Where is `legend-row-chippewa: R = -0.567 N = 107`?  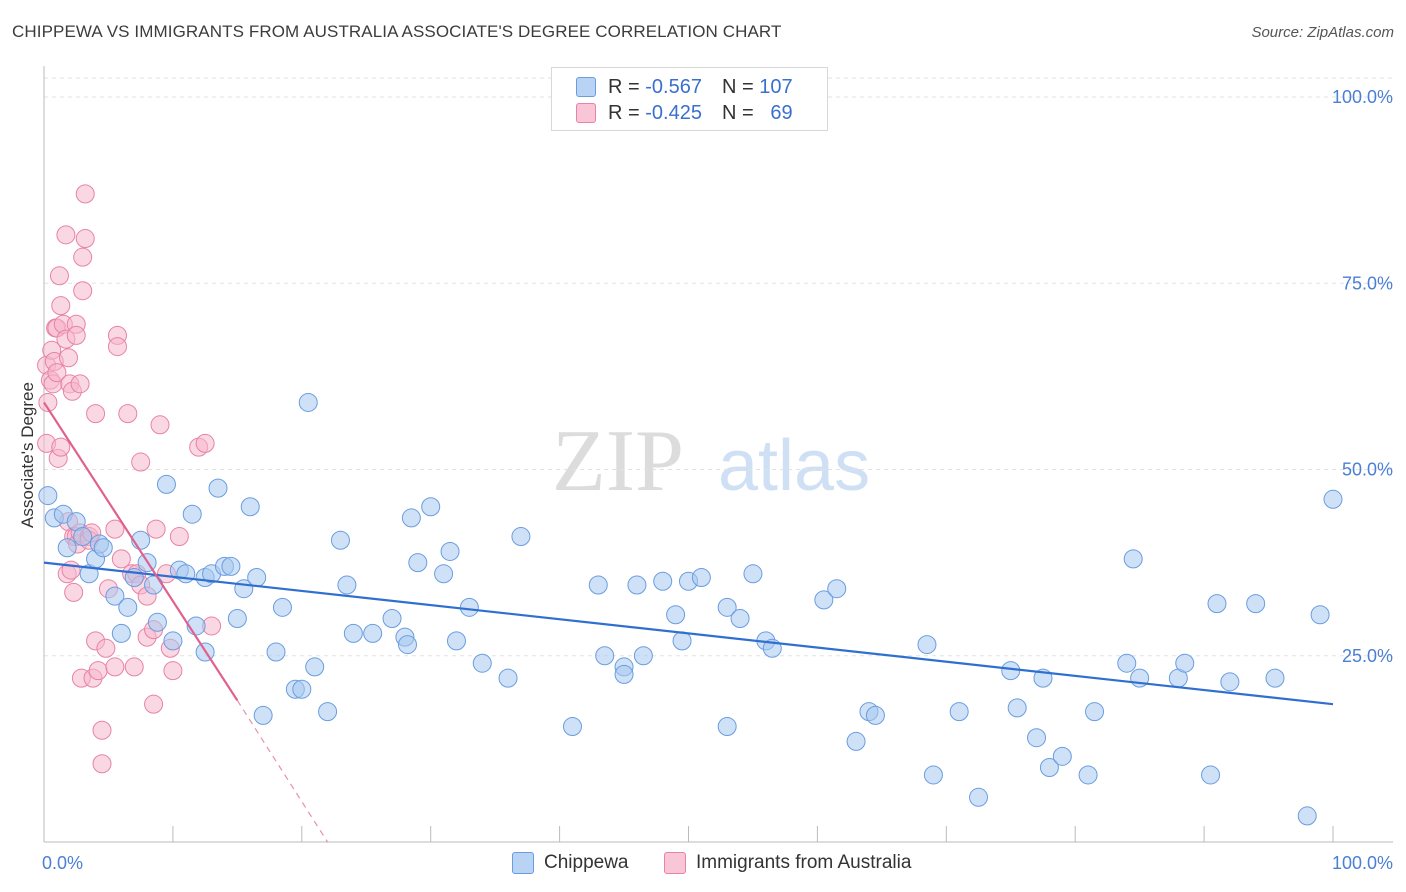 legend-row-chippewa: R = -0.567 N = 107 is located at coordinates (684, 87).